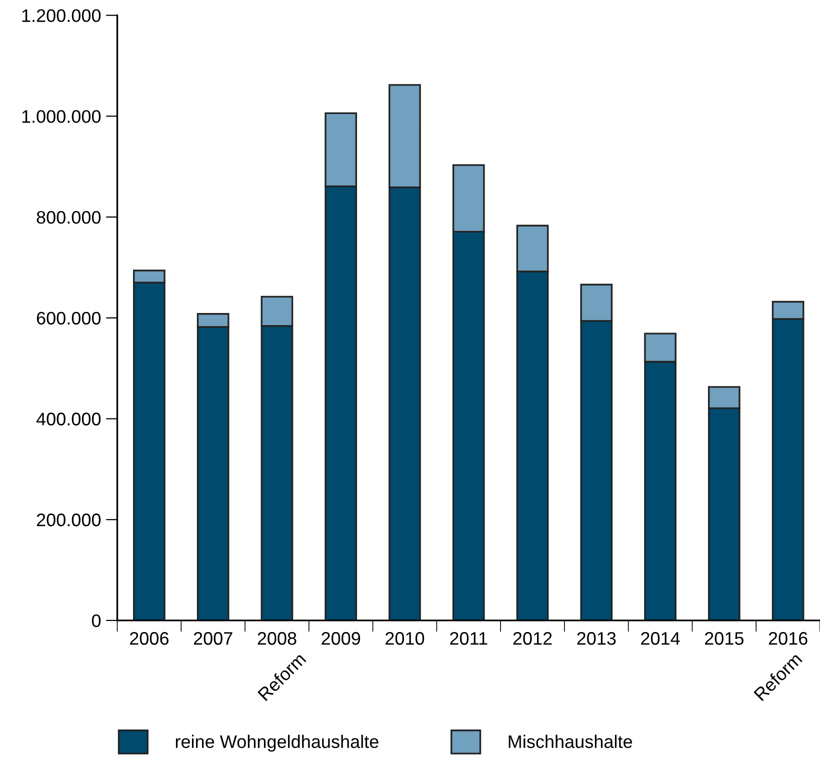 This screenshot has height=766, width=820. I want to click on y-tick-label: 1.000.000, so click(61, 116).